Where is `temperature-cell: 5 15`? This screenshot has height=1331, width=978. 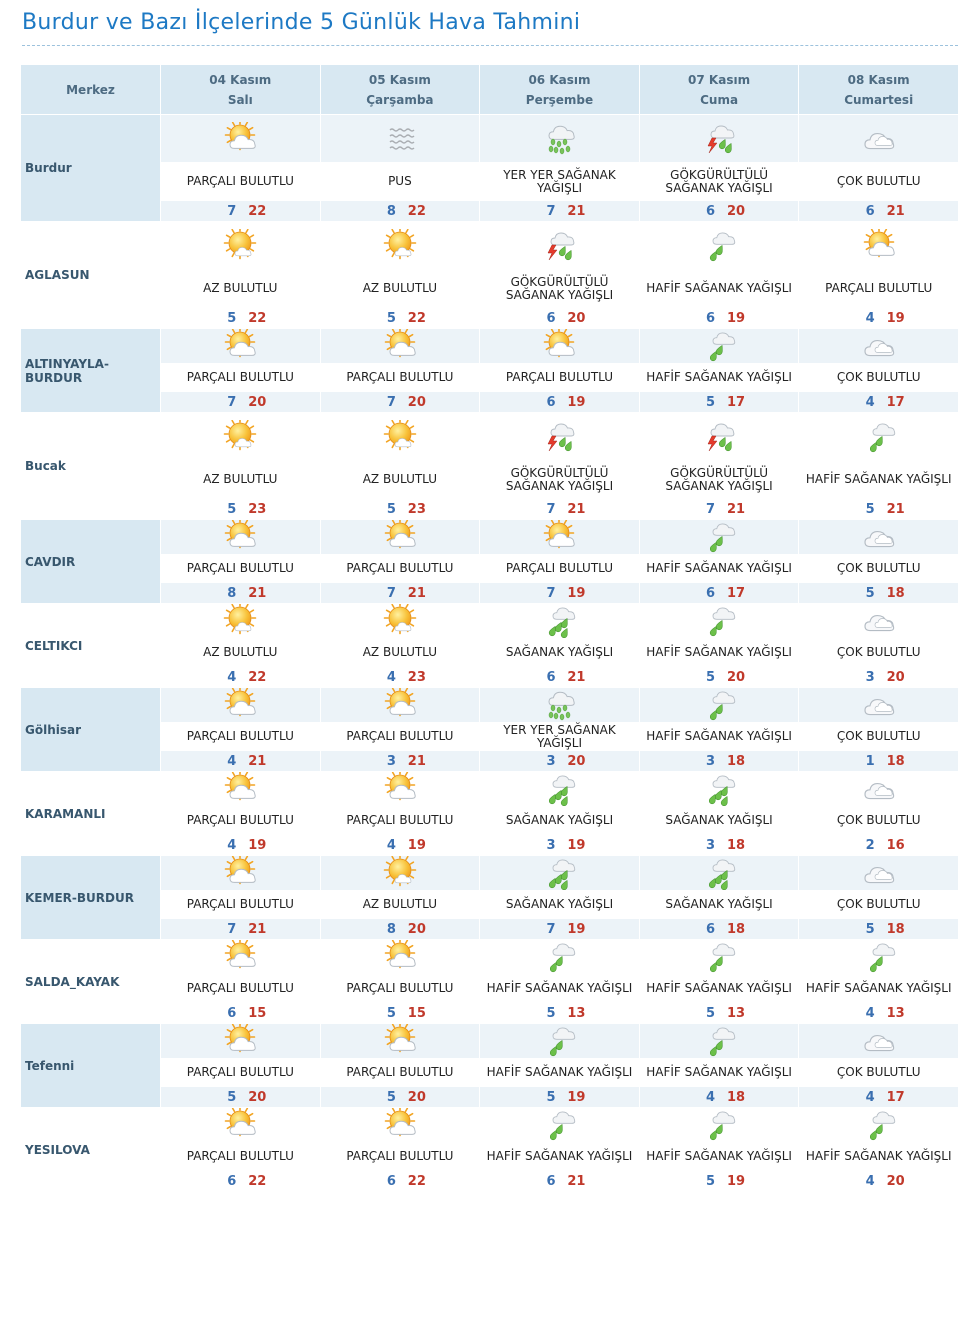
temperature-cell: 5 15 is located at coordinates (400, 1013).